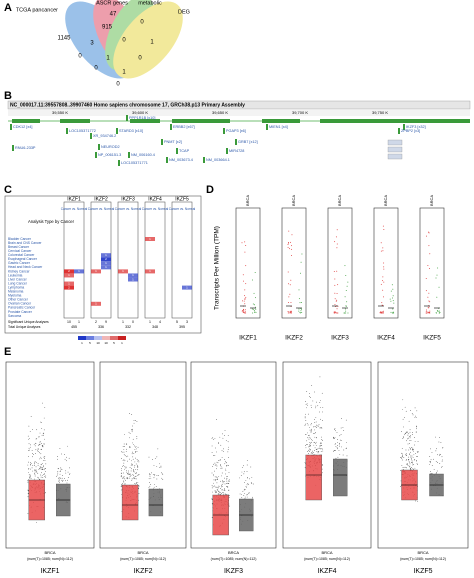 The height and width of the screenshot is (578, 474). What do you see at coordinates (340, 477) in the screenshot?
I see `box` at bounding box center [340, 477].